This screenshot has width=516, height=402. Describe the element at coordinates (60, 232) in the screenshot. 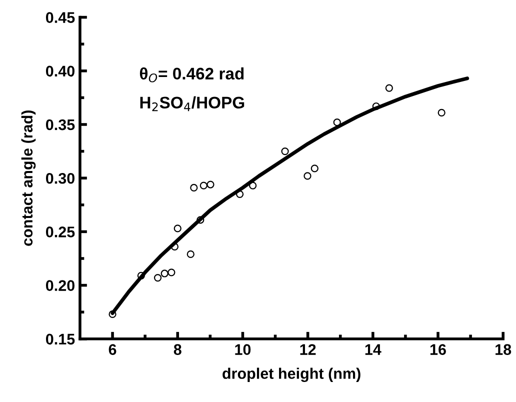

I see `y-tick-label: 0.25` at that location.